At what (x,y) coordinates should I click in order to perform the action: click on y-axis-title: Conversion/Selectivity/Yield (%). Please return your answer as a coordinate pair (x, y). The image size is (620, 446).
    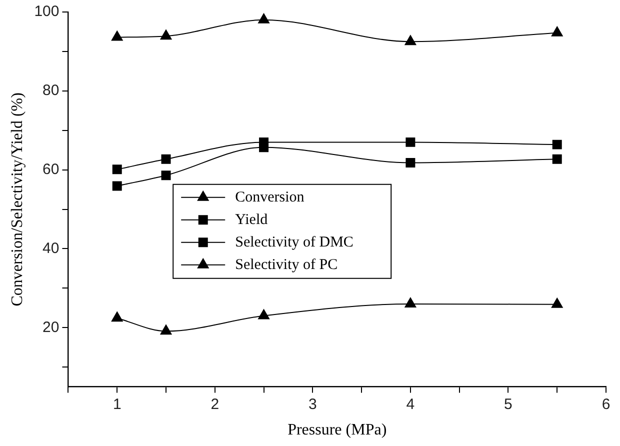
    Looking at the image, I should click on (17, 199).